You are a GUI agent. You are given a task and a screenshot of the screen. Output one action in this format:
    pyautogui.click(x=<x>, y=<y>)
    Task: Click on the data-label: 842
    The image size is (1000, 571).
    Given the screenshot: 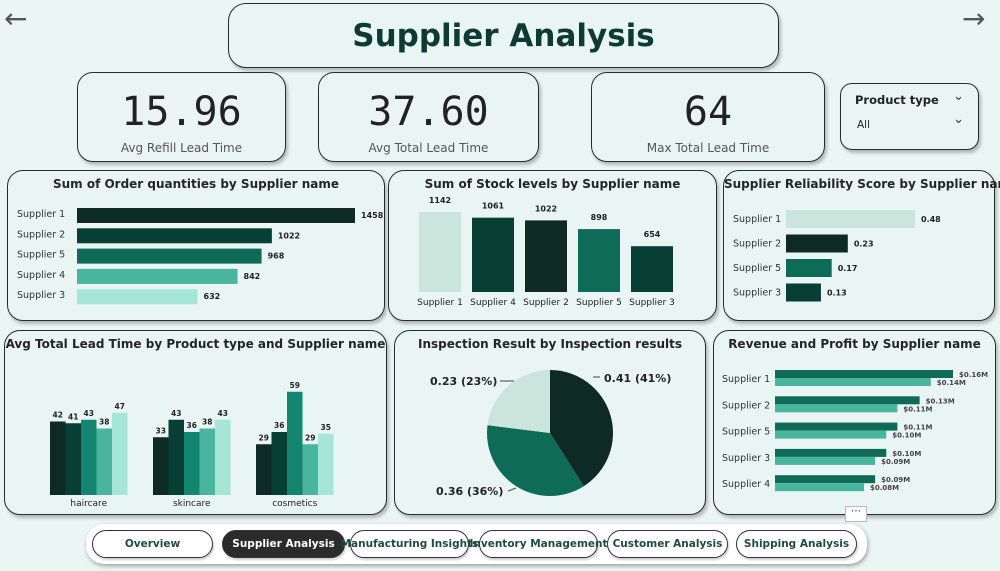 What is the action you would take?
    pyautogui.click(x=251, y=275)
    